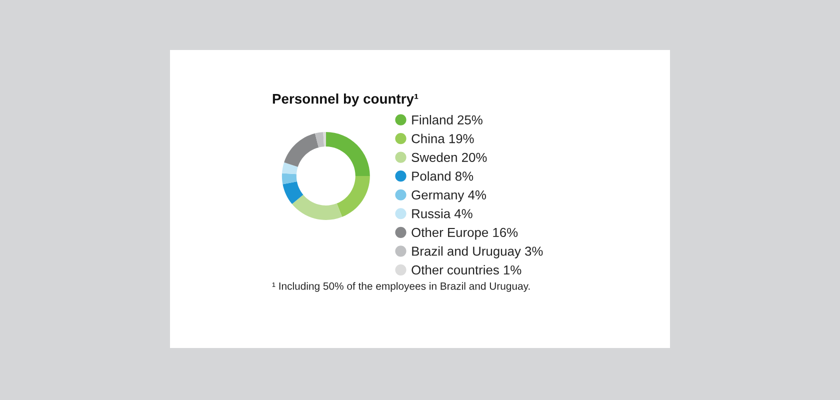  Describe the element at coordinates (449, 196) in the screenshot. I see `legend-label: Germany 4%` at that location.